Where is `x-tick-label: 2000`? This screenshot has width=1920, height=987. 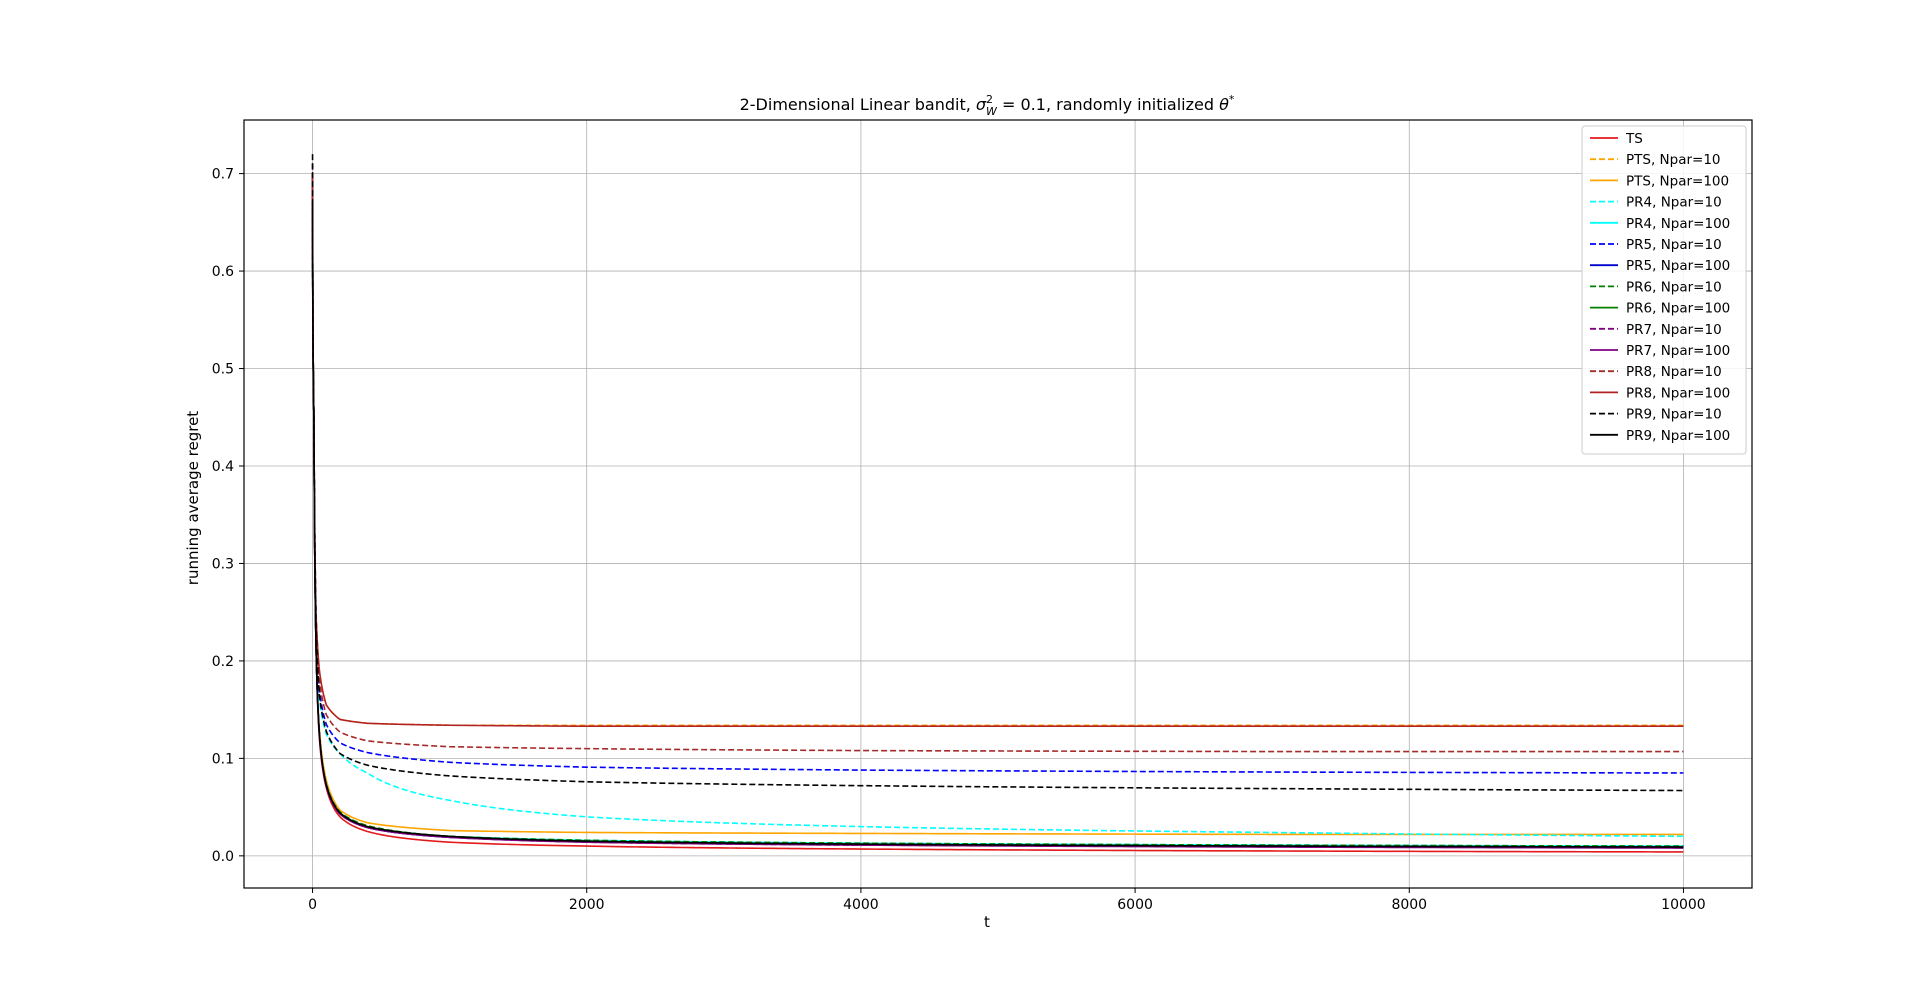
x-tick-label: 2000 is located at coordinates (587, 905).